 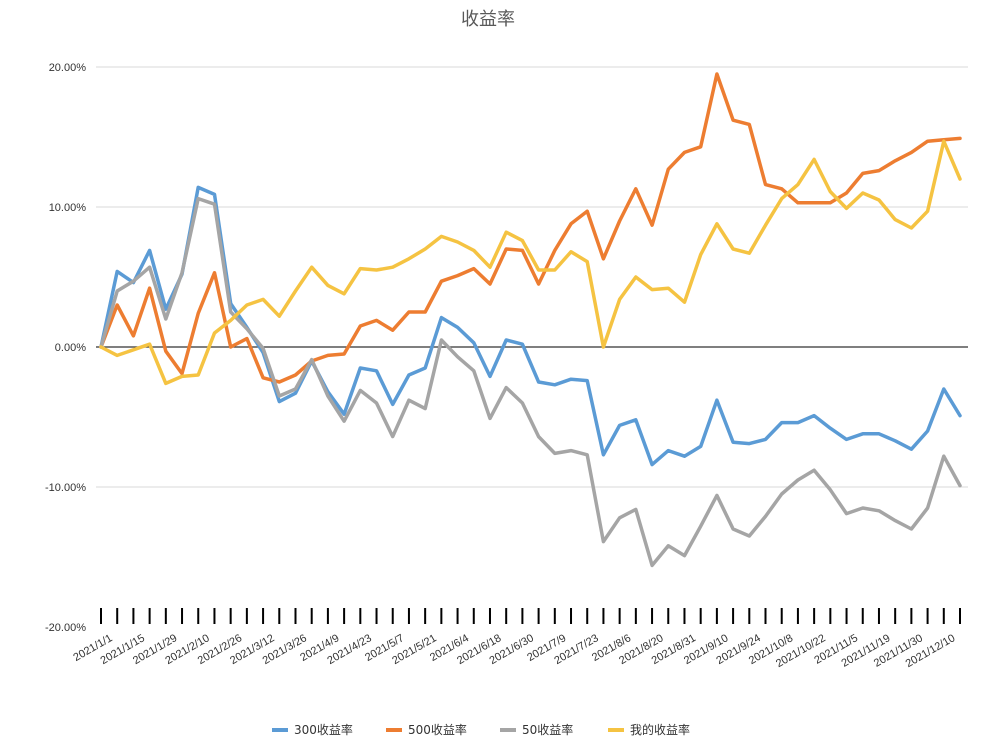 What do you see at coordinates (323, 729) in the screenshot?
I see `legend-label: 300收益率` at bounding box center [323, 729].